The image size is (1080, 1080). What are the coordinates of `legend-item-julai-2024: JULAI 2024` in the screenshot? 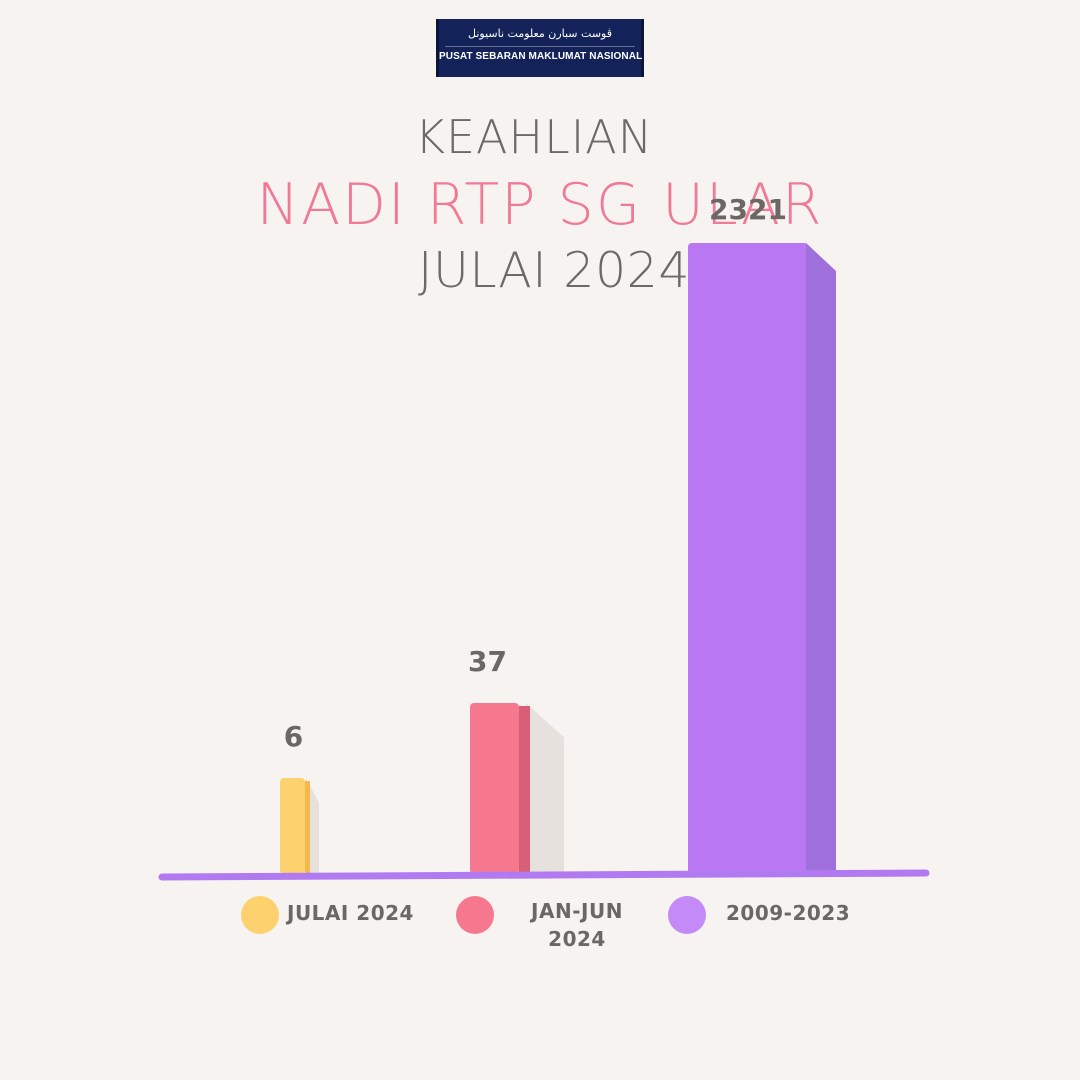 It's located at (329, 915).